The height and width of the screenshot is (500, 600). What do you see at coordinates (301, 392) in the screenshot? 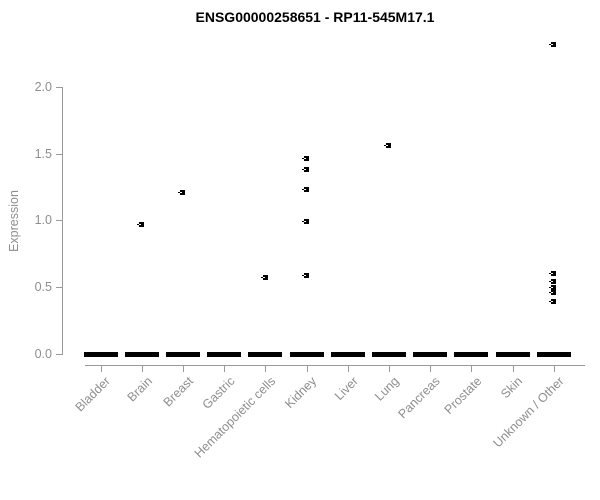
I see `x-tick-label: Kidney` at bounding box center [301, 392].